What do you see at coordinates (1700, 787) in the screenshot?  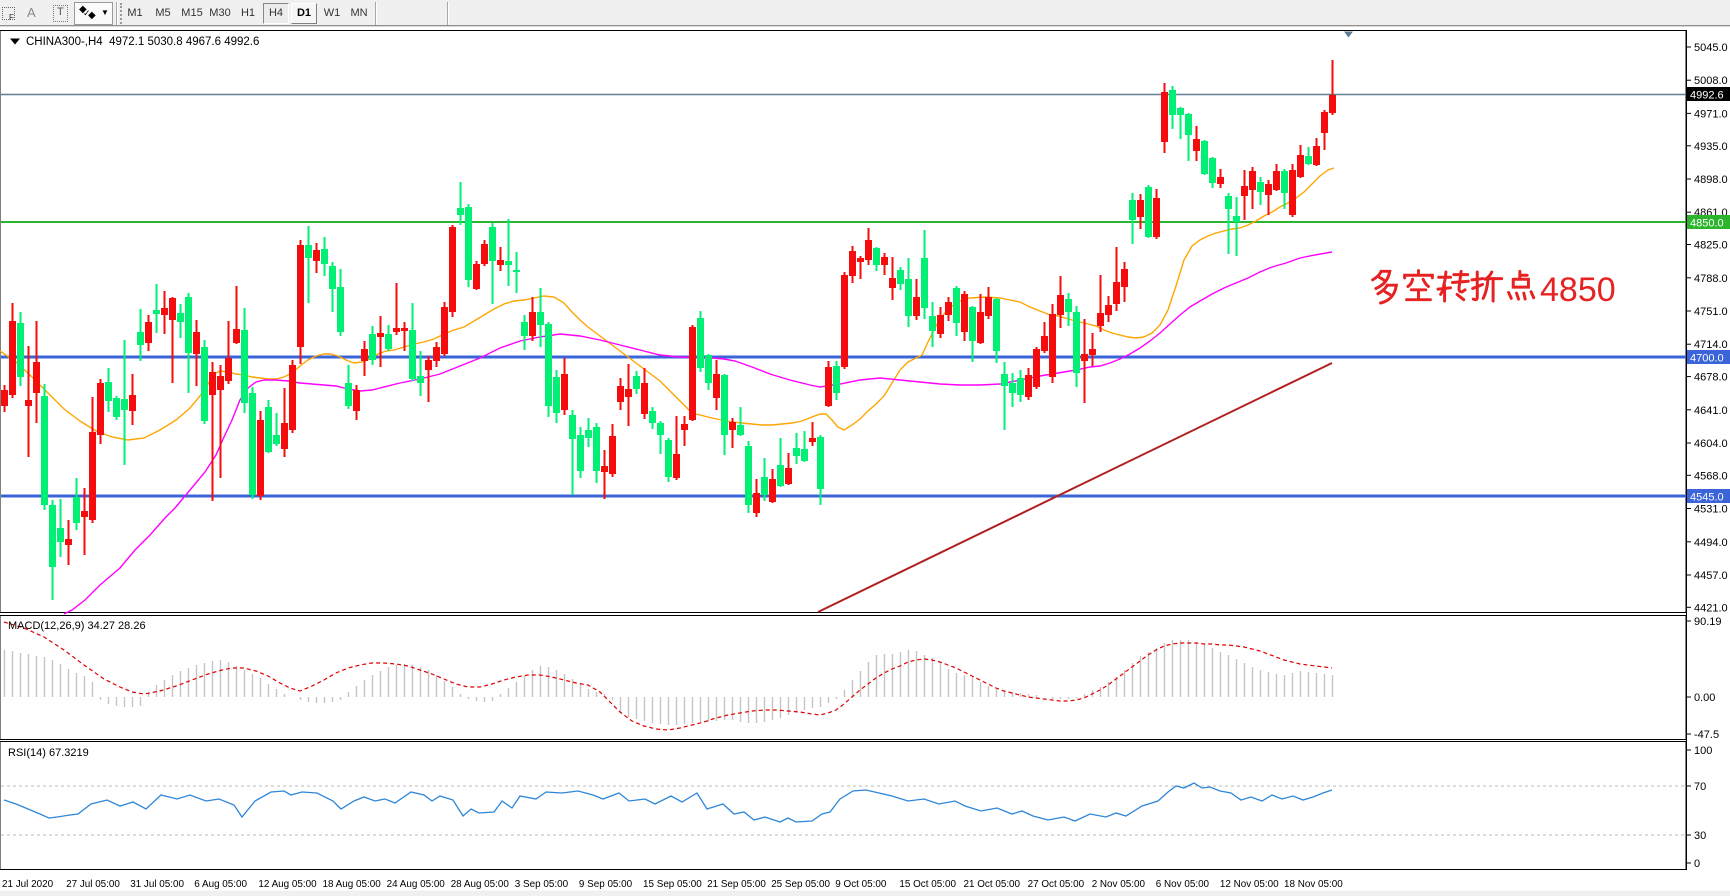 I see `svg-text: 70` at bounding box center [1700, 787].